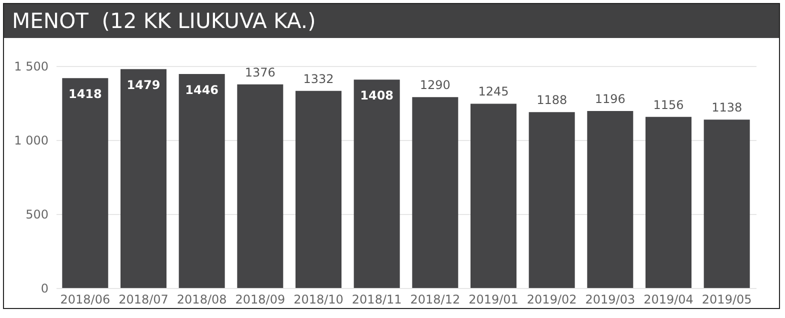  What do you see at coordinates (31, 67) in the screenshot?
I see `y-tick-label: 1 500` at bounding box center [31, 67].